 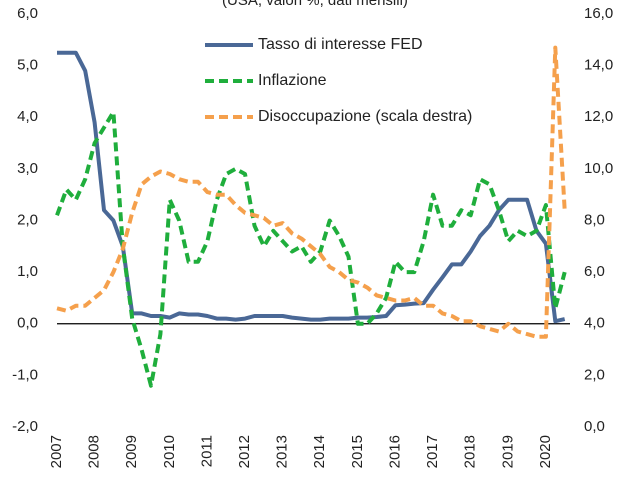 I want to click on x-tick-label: 2018, so click(x=470, y=451).